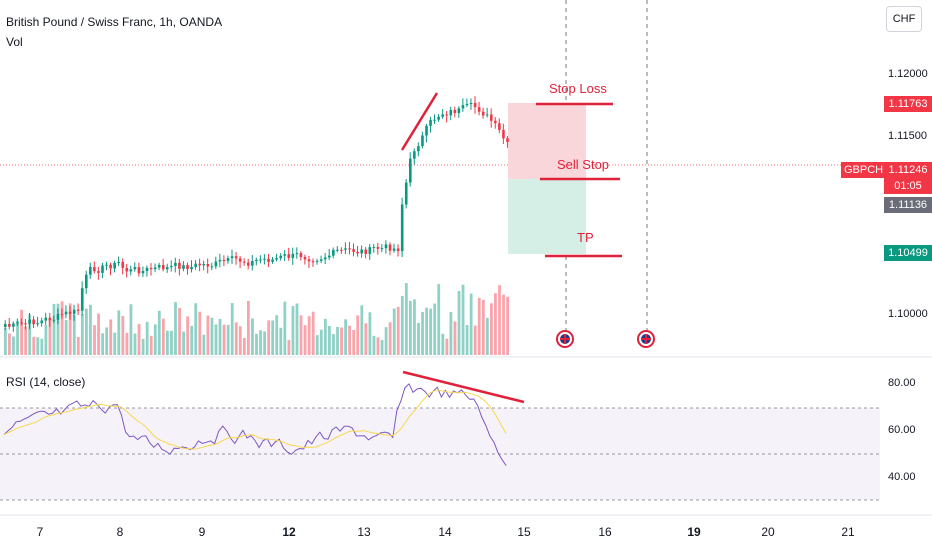 The height and width of the screenshot is (550, 932). What do you see at coordinates (908, 170) in the screenshot?
I see `current-price-badge: 1.11246` at bounding box center [908, 170].